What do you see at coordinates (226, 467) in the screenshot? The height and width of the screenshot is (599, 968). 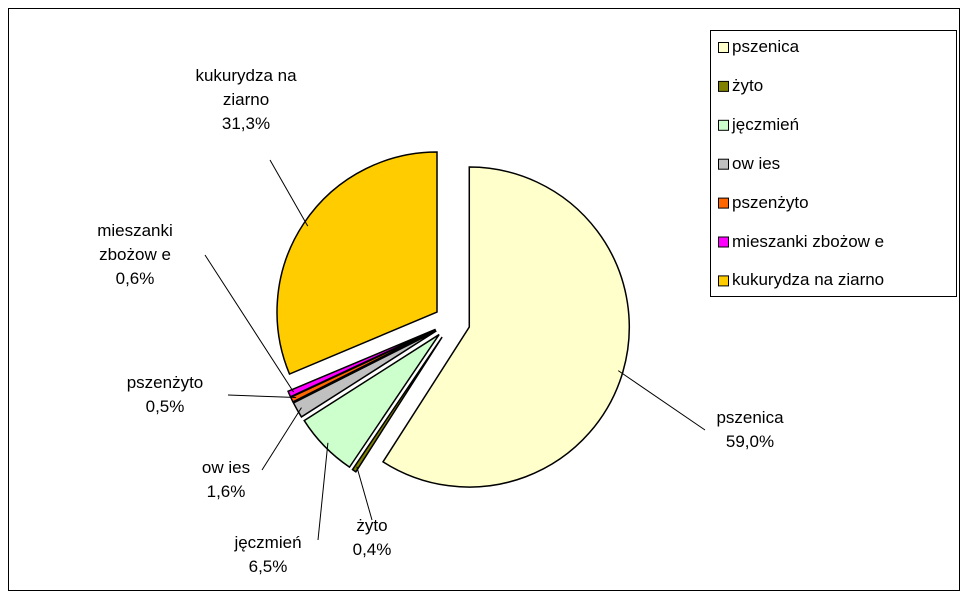 I see `label-category: ow ies` at bounding box center [226, 467].